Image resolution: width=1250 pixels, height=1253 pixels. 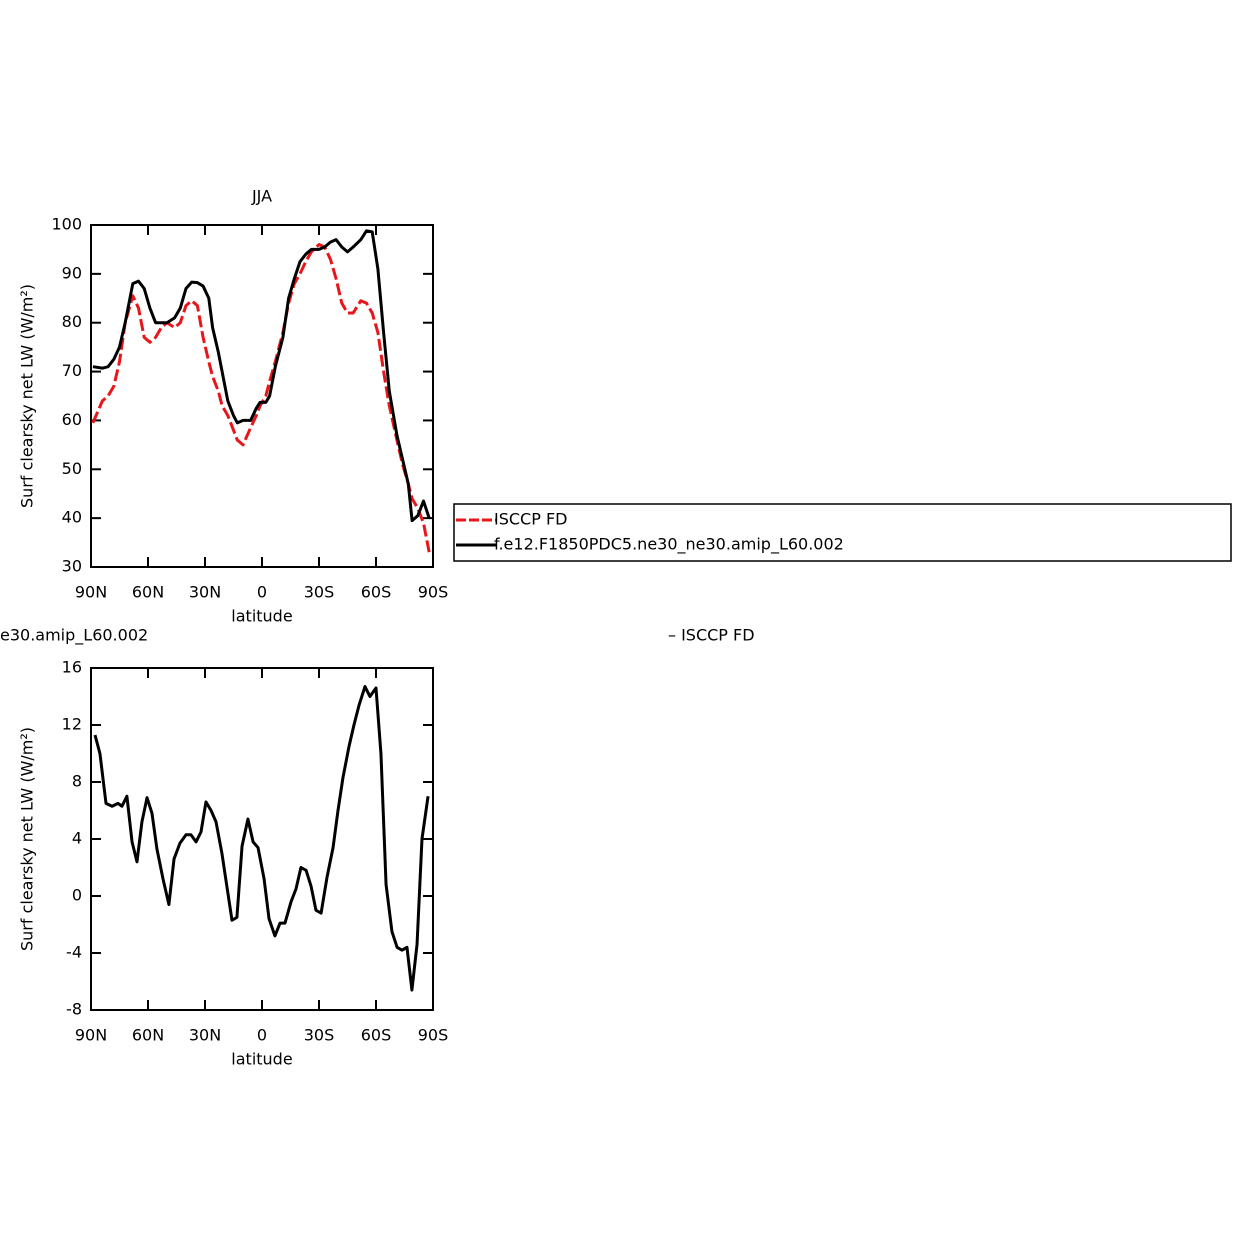 I want to click on chart-title: JJA, so click(x=261, y=196).